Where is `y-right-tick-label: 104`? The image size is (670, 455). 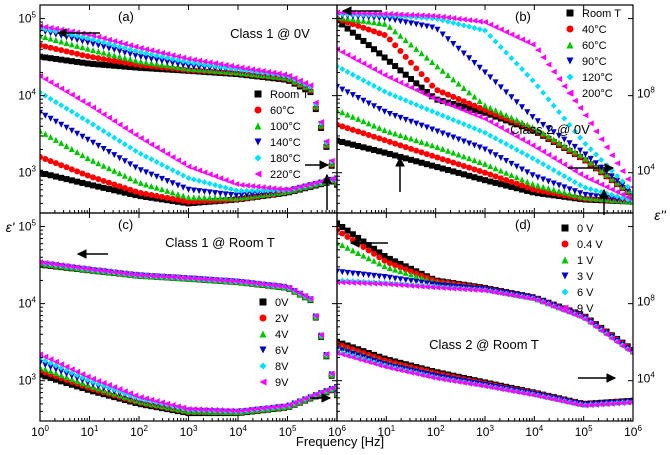
y-right-tick-label: 104 is located at coordinates (646, 170).